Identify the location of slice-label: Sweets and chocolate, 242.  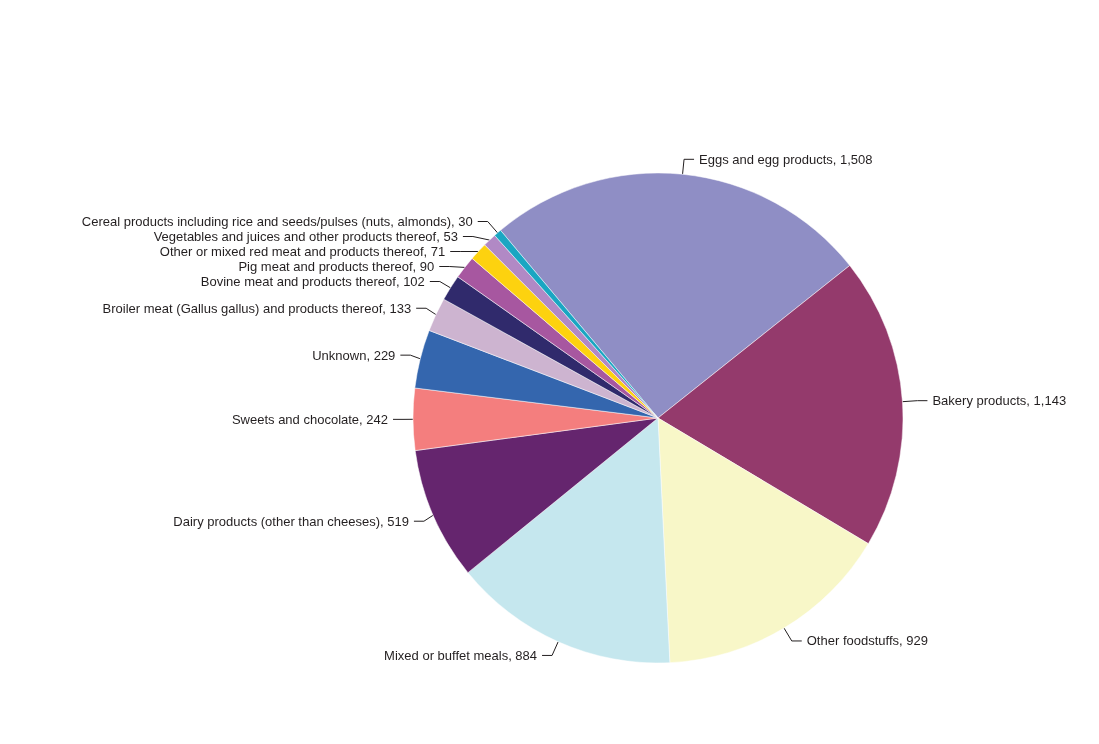
(309, 419).